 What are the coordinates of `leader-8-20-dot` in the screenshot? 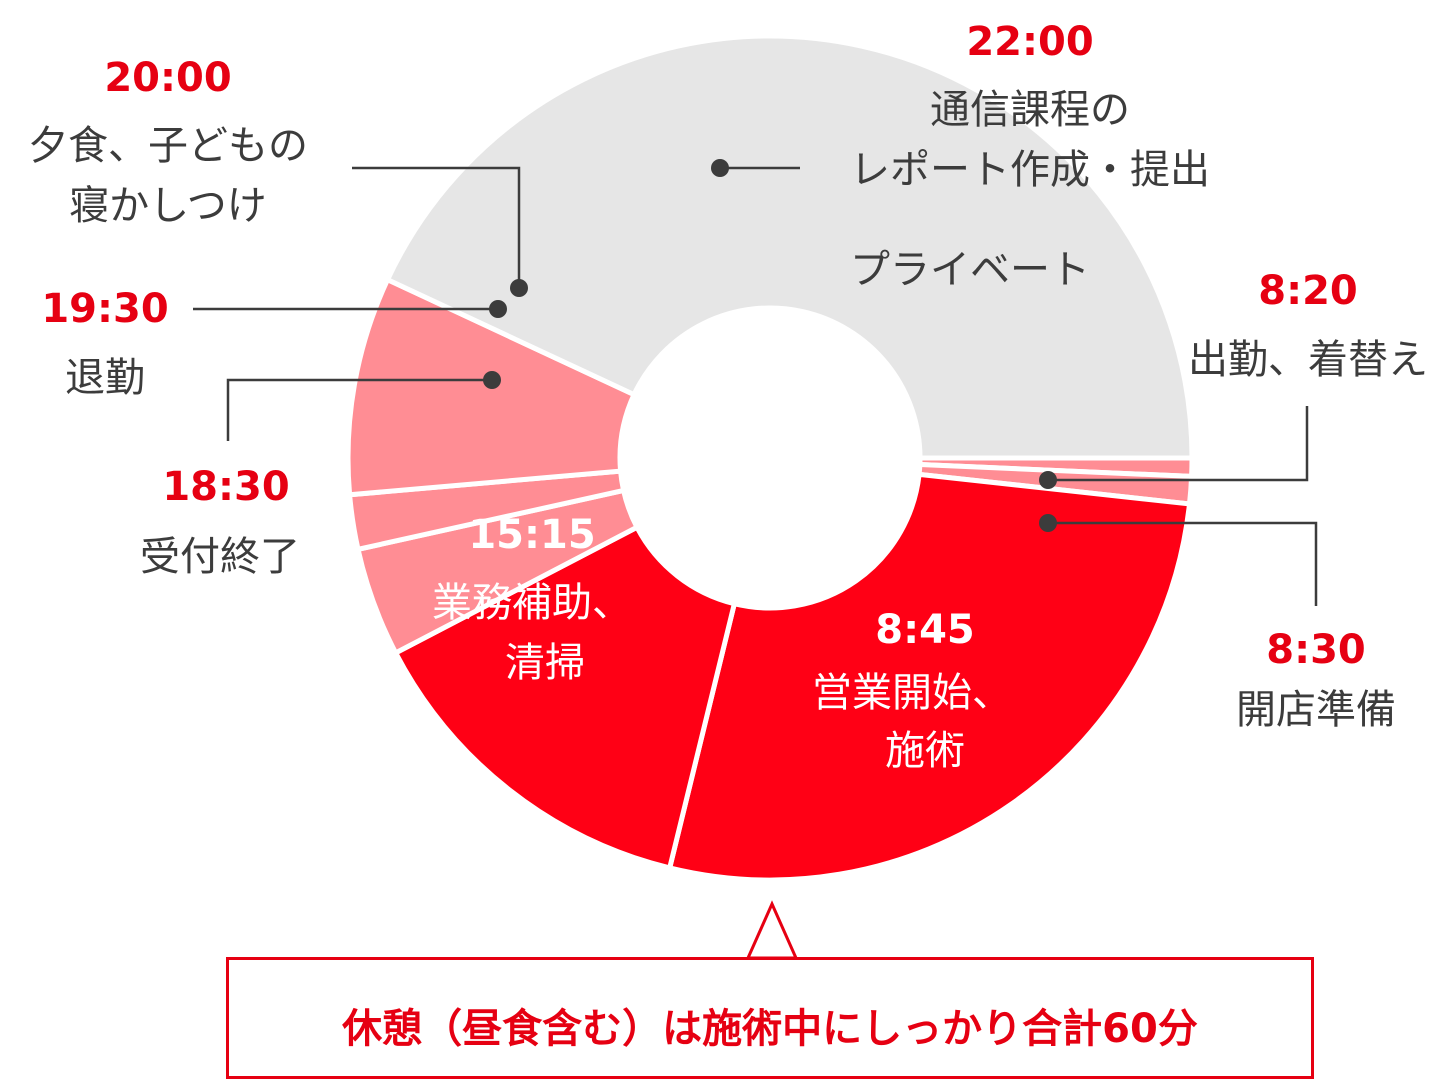 It's located at (1048, 480).